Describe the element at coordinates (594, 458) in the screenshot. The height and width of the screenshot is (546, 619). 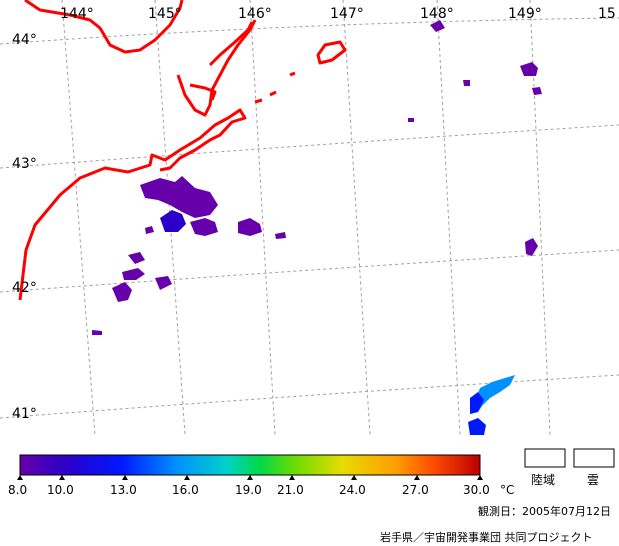
I see `cloud-swatch` at that location.